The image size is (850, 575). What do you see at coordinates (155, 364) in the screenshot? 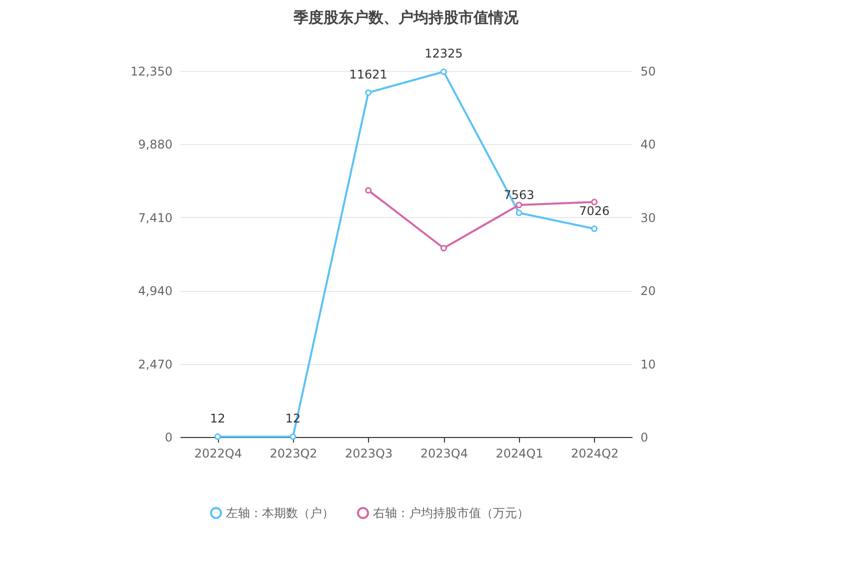
I see `y-tick-label: 2,470` at bounding box center [155, 364].